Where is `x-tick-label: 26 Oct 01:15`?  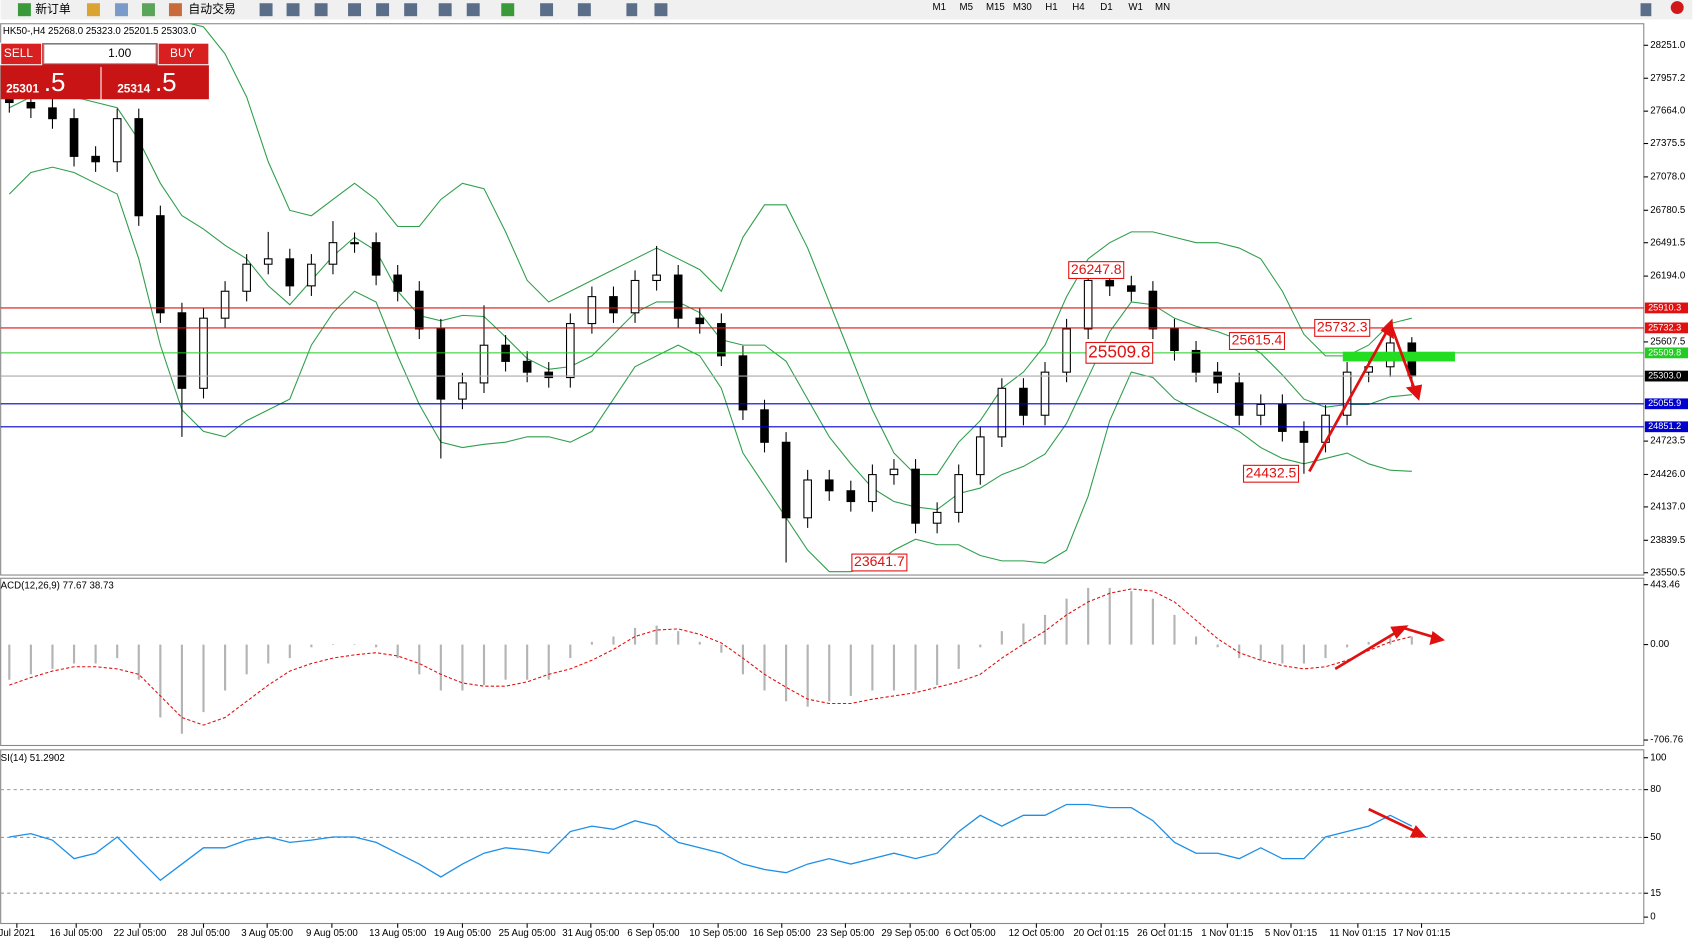 x-tick-label: 26 Oct 01:15 is located at coordinates (1164, 933).